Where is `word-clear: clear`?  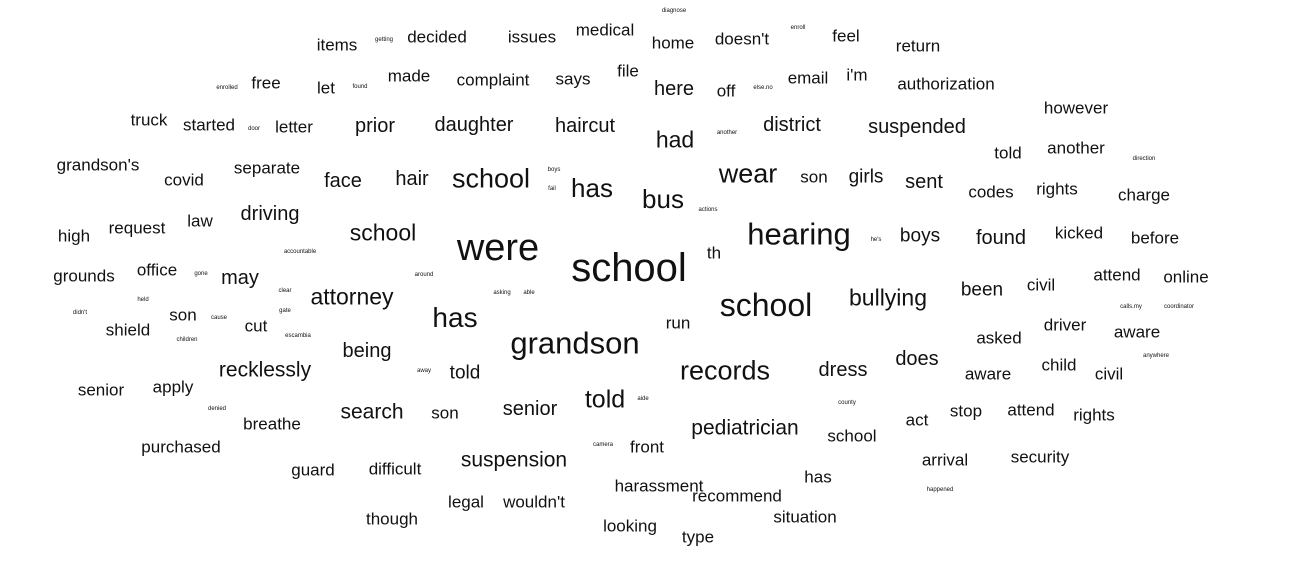 word-clear: clear is located at coordinates (285, 291).